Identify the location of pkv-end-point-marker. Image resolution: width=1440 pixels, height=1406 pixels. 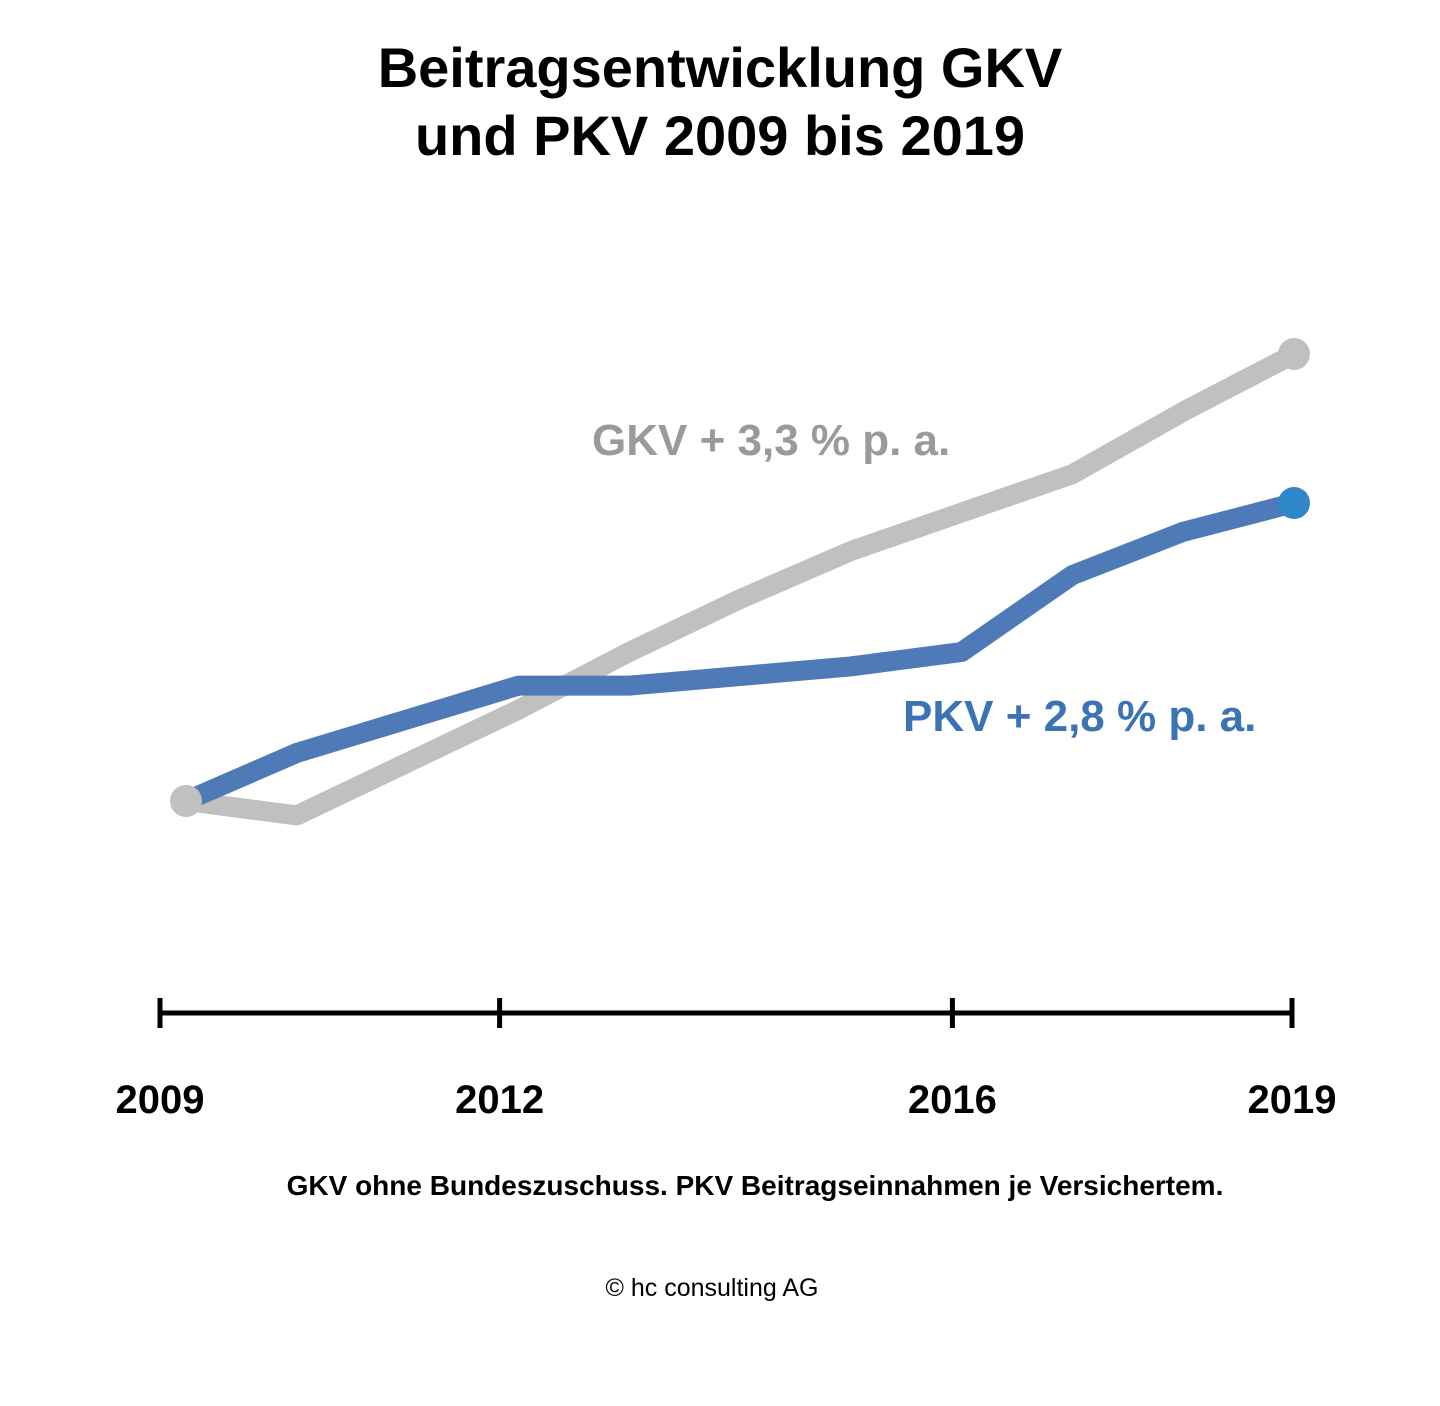
(1294, 503).